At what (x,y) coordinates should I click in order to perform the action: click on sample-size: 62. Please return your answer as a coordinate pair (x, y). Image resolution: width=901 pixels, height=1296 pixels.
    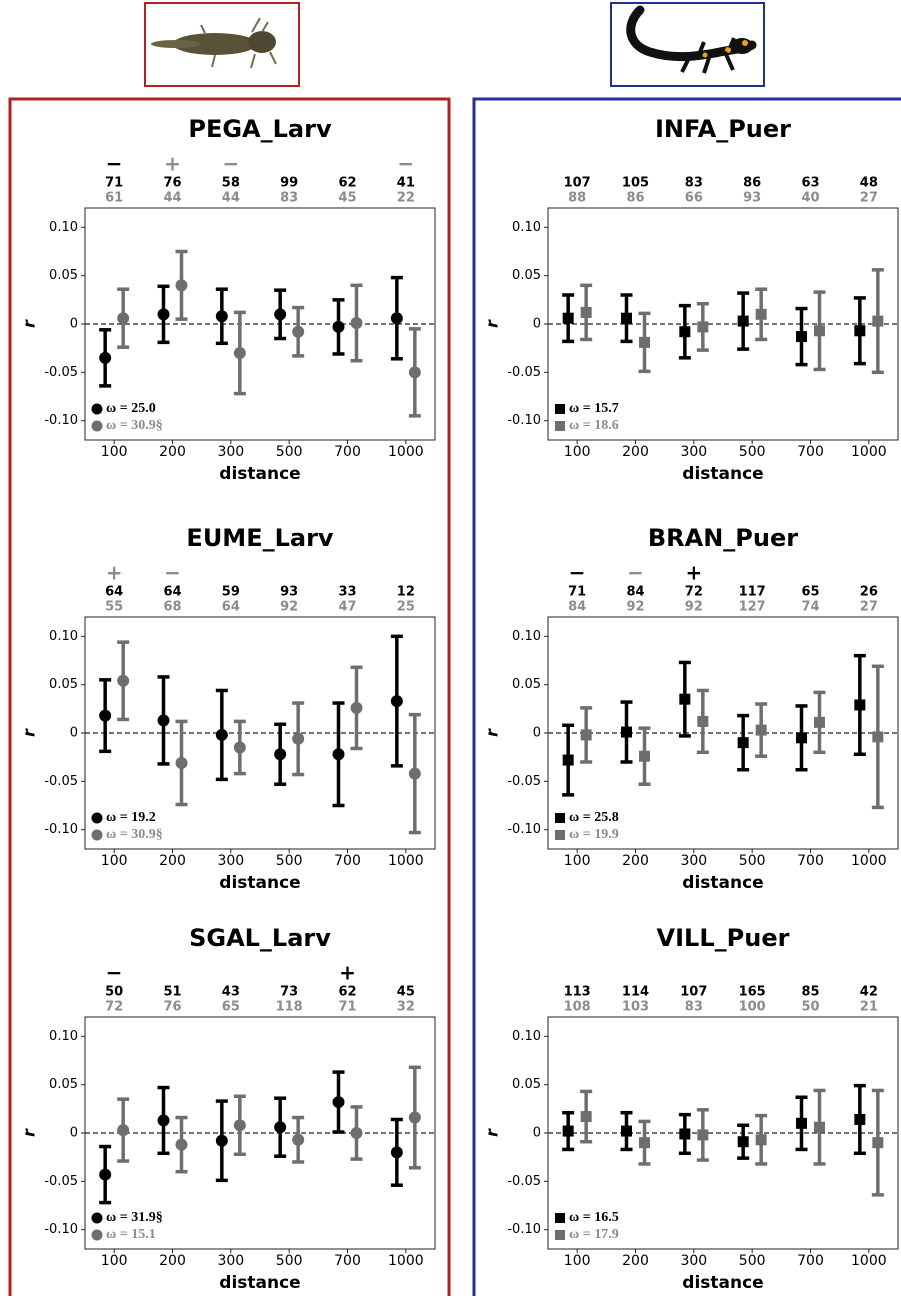
    Looking at the image, I should click on (347, 183).